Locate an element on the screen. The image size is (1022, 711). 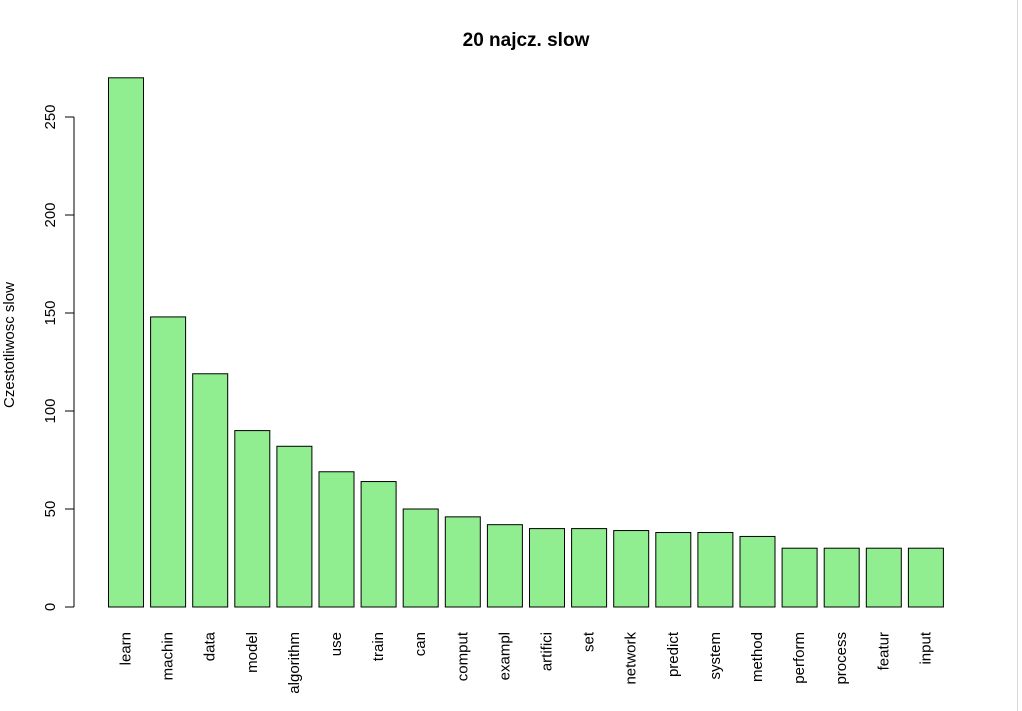
y-tick-label: 0 is located at coordinates (50, 607).